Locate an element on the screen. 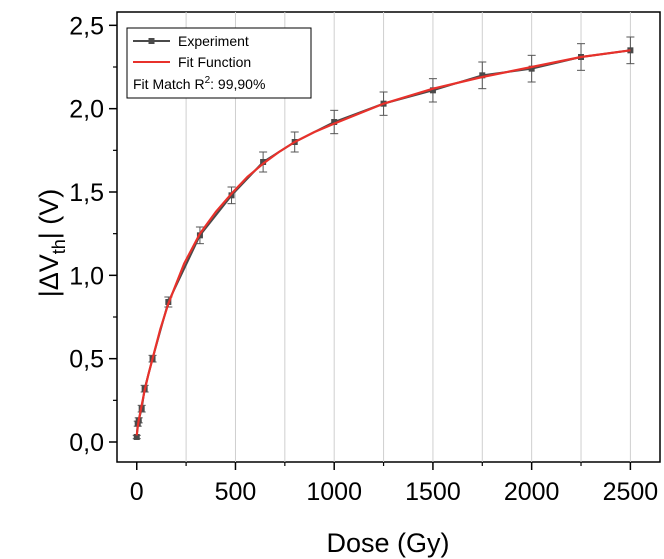 The width and height of the screenshot is (664, 559). x-axis-ticks: 0 500 1000 1500 2000 2500 is located at coordinates (394, 484).